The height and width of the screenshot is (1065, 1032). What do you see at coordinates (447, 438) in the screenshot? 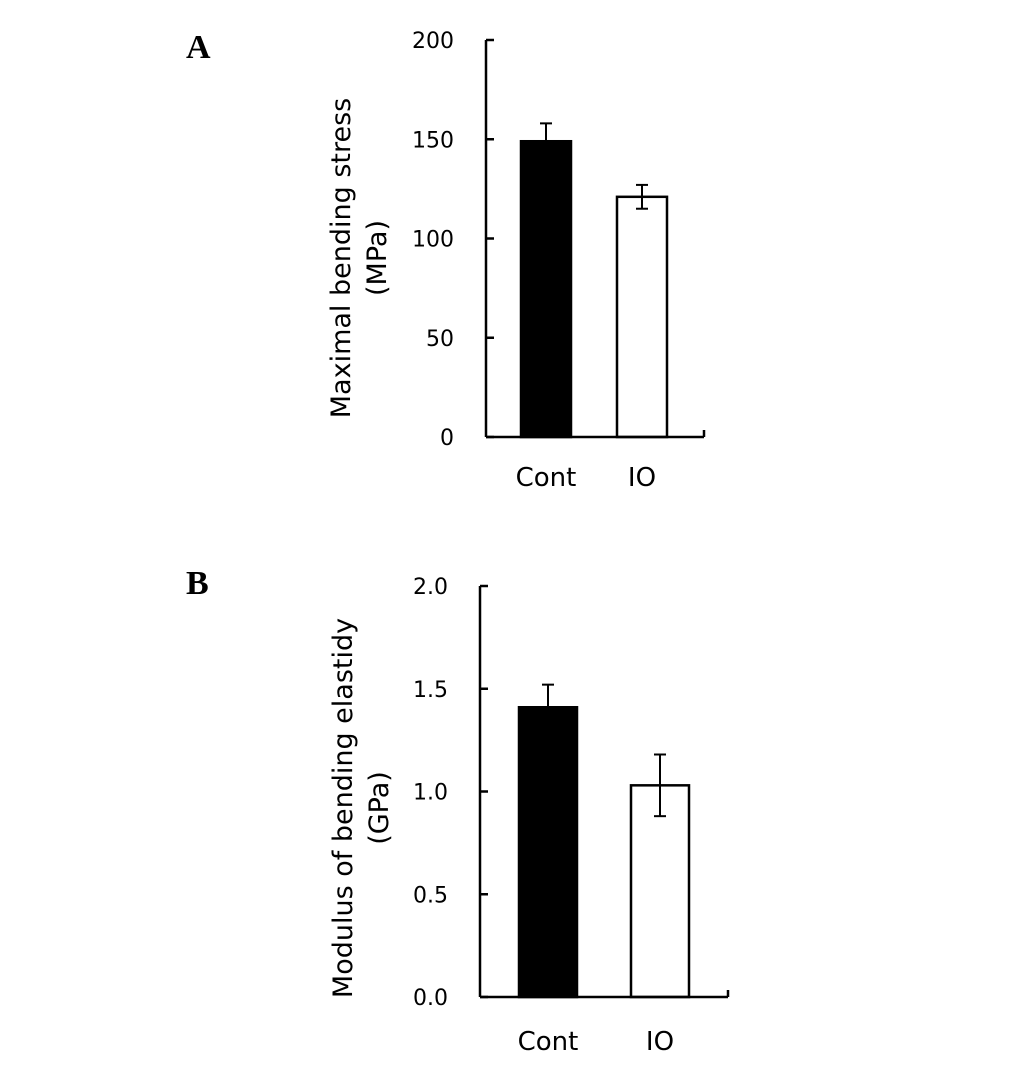
I see `y-tick-label: 0` at bounding box center [447, 438].